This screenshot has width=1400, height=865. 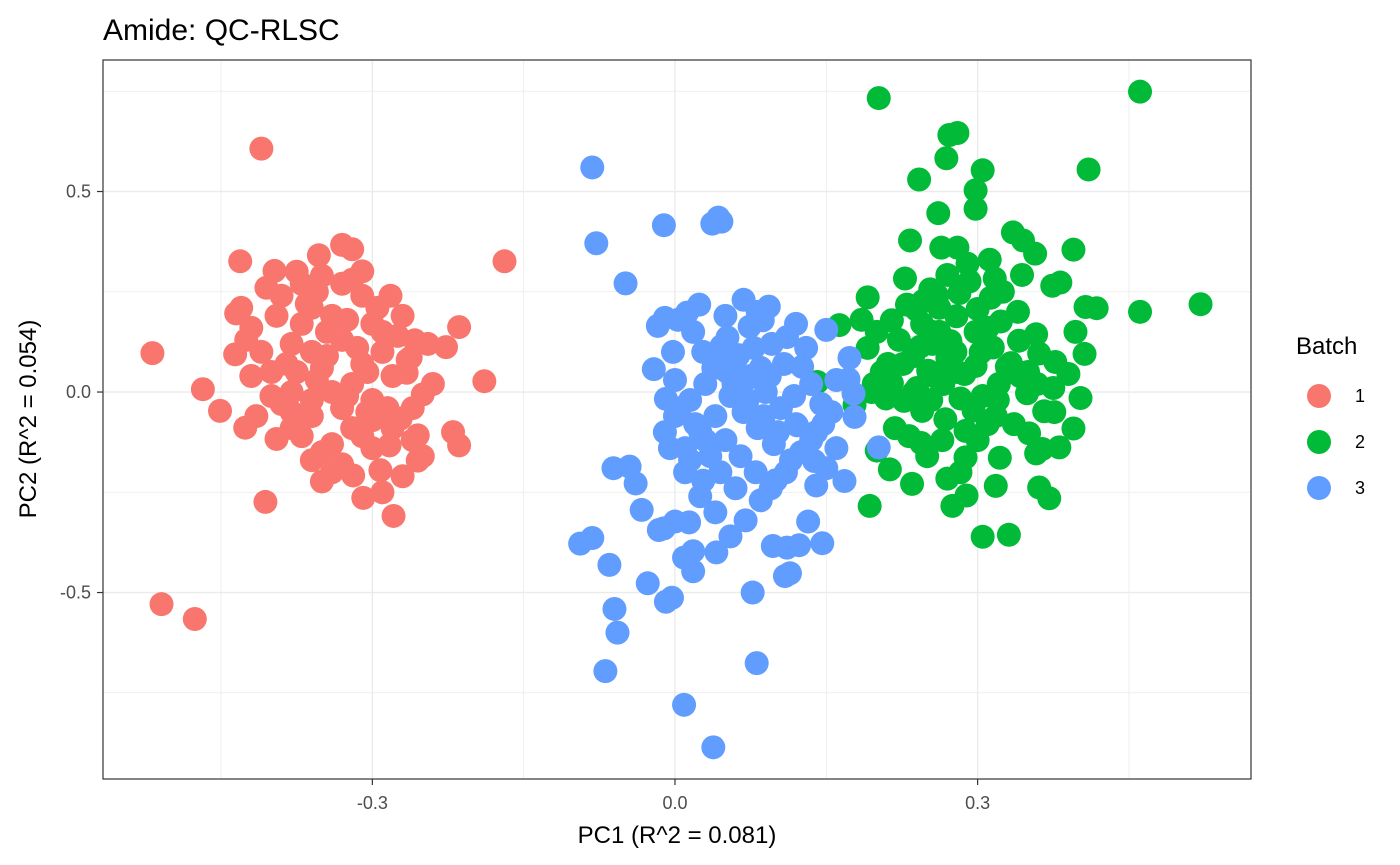 I want to click on legend-item: 2, so click(x=1336, y=442).